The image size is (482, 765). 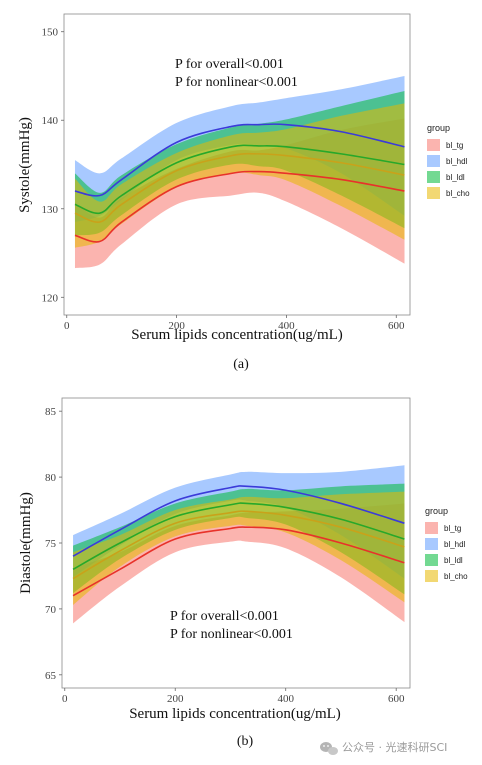 What do you see at coordinates (245, 741) in the screenshot?
I see `panel-label: (b)` at bounding box center [245, 741].